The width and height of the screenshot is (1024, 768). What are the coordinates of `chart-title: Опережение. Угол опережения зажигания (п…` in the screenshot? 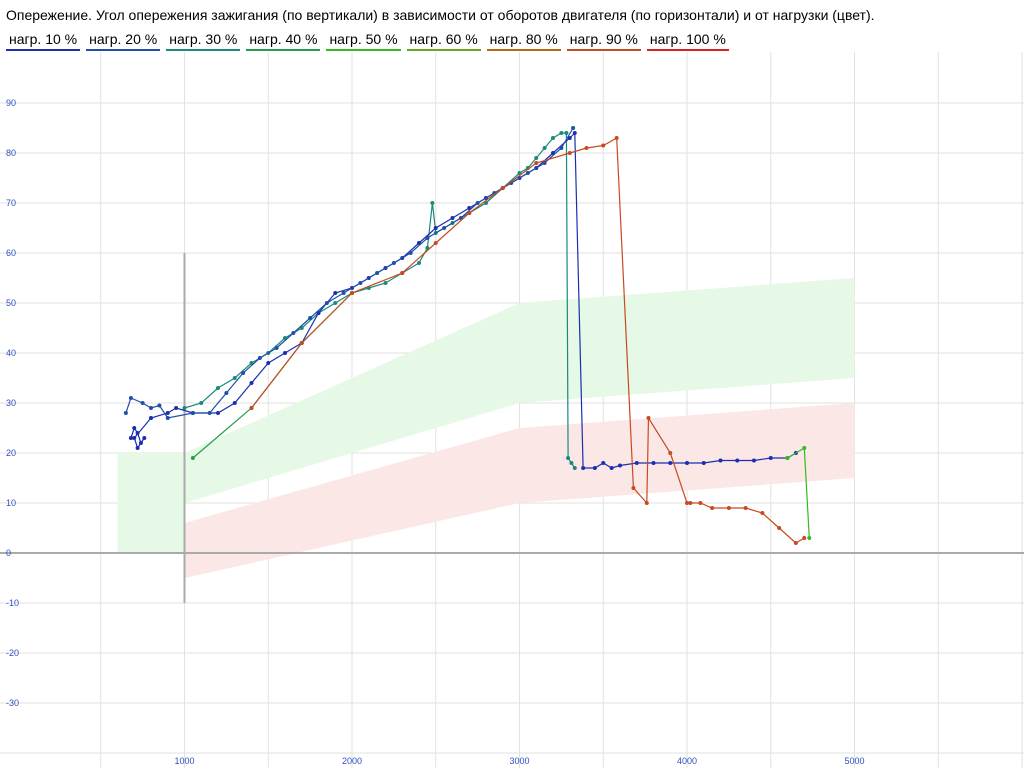 It's located at (440, 15).